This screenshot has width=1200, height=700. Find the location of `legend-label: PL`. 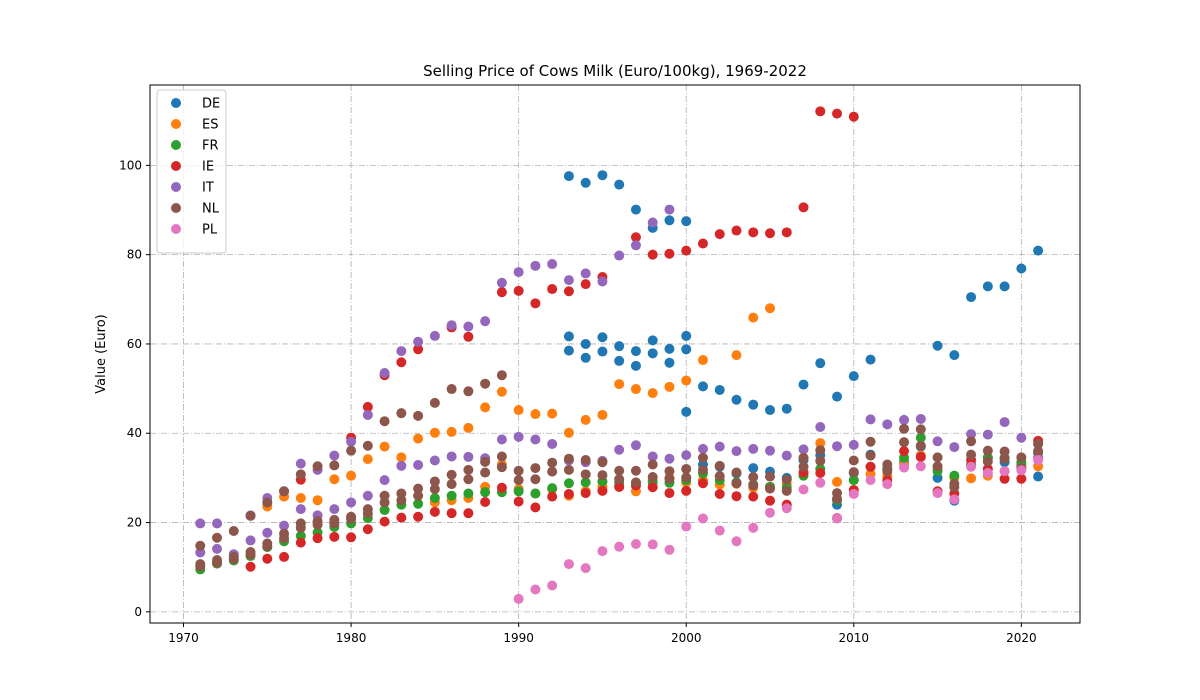

legend-label: PL is located at coordinates (210, 230).